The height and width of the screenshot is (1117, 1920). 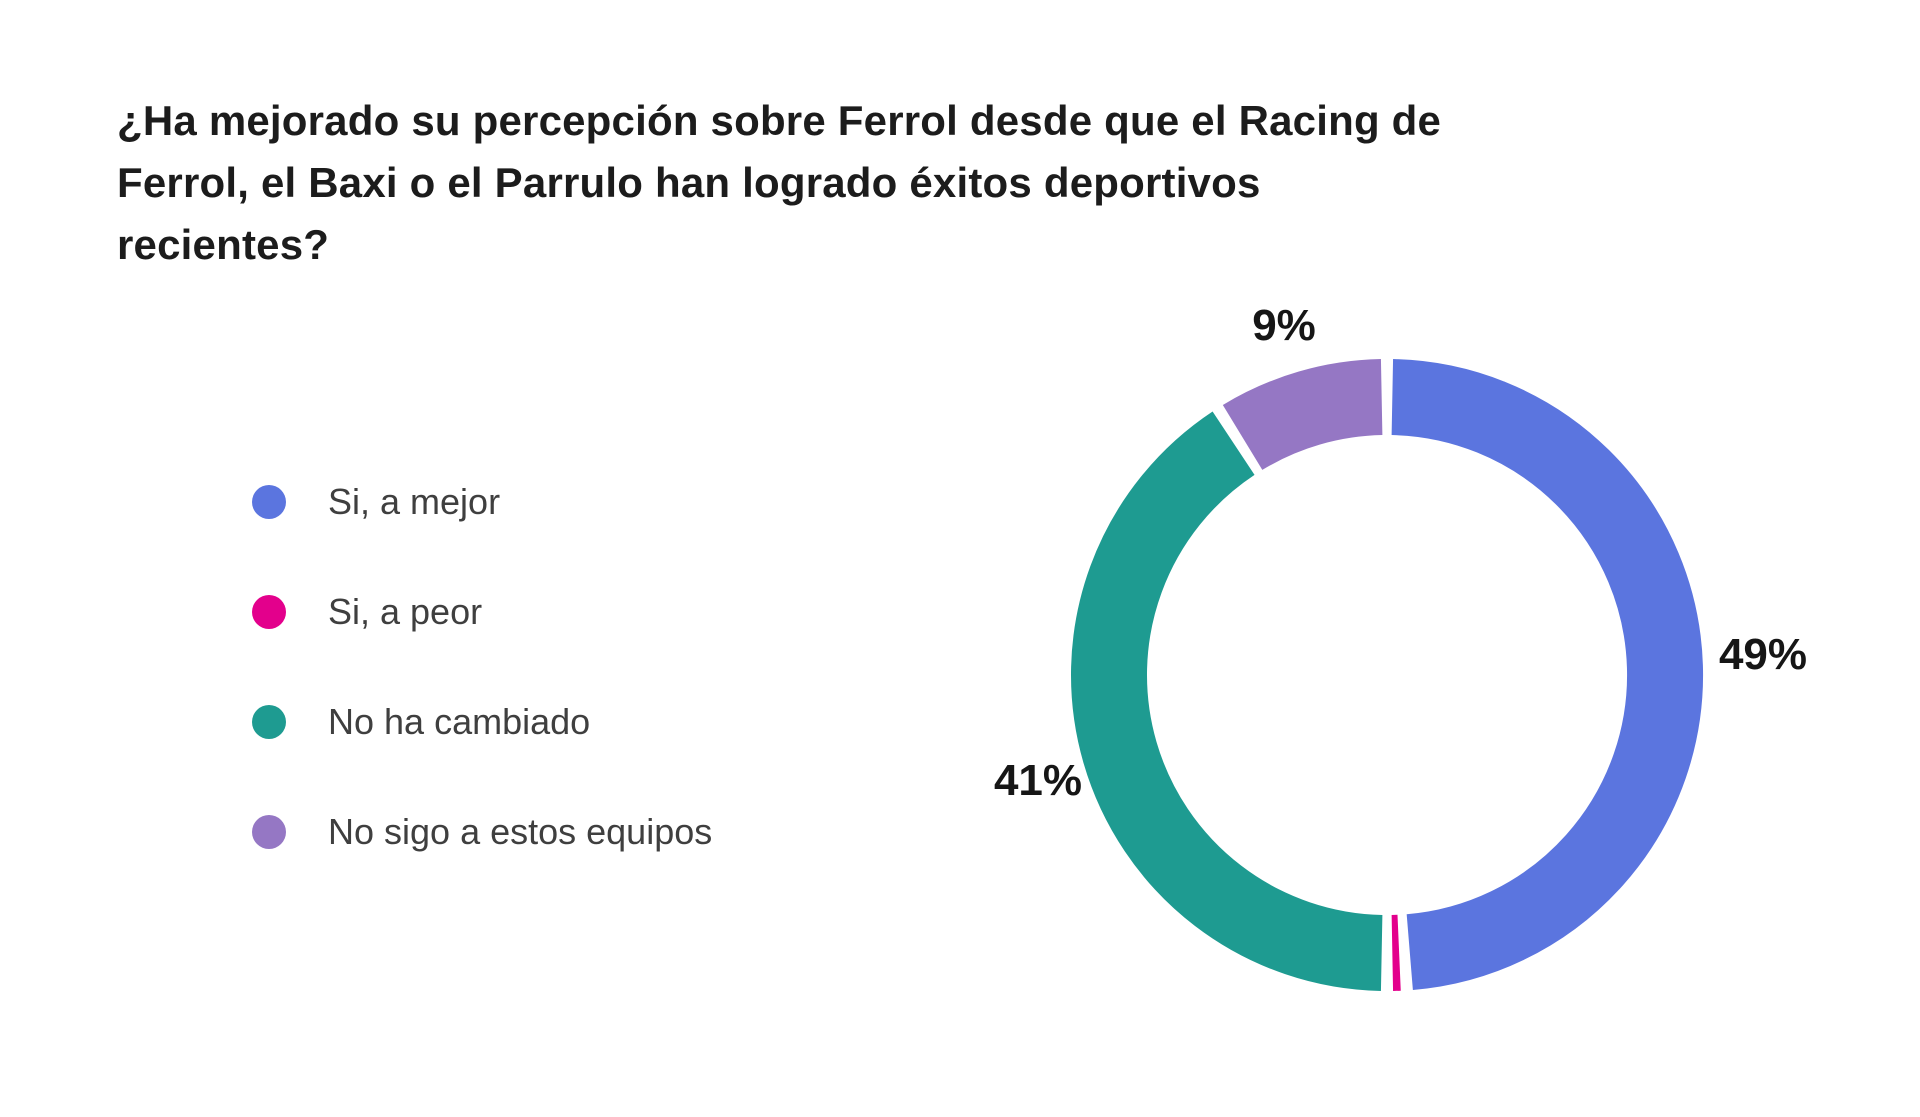 I want to click on legend-item-no-sigo-a-estos-equipos: No sigo a estos equipos, so click(x=482, y=832).